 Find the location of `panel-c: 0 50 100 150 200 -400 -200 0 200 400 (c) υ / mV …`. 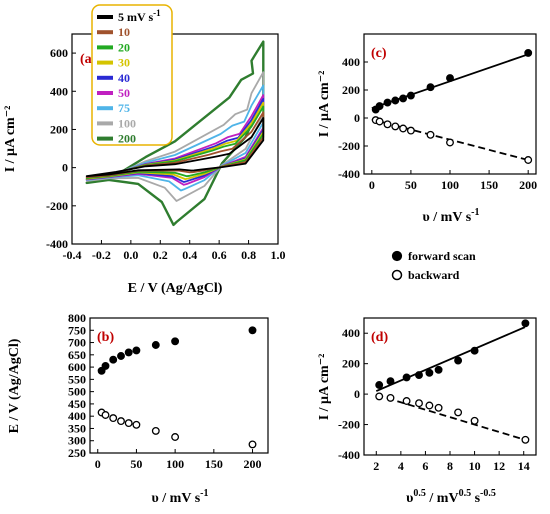

panel-c: 0 50 100 150 200 -400 -200 0 200 400 (c) υ / mV … is located at coordinates (427, 129).